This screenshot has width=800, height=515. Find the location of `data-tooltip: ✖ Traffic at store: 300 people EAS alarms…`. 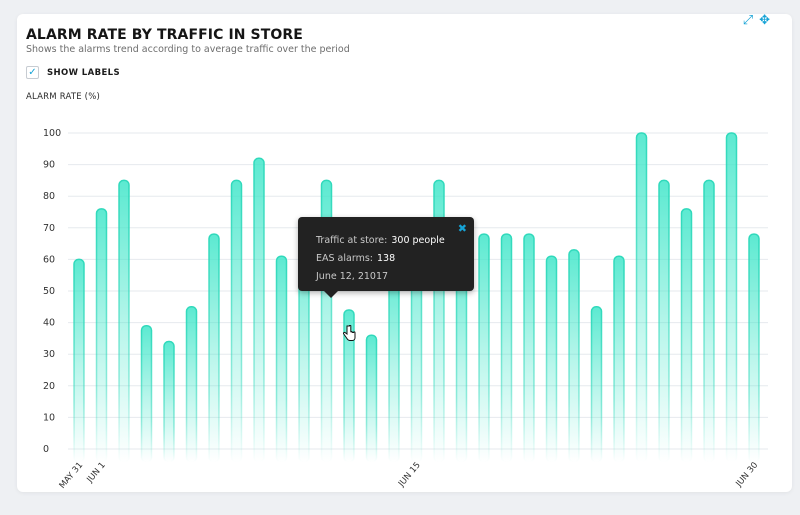

data-tooltip: ✖ Traffic at store: 300 people EAS alarms… is located at coordinates (386, 257).